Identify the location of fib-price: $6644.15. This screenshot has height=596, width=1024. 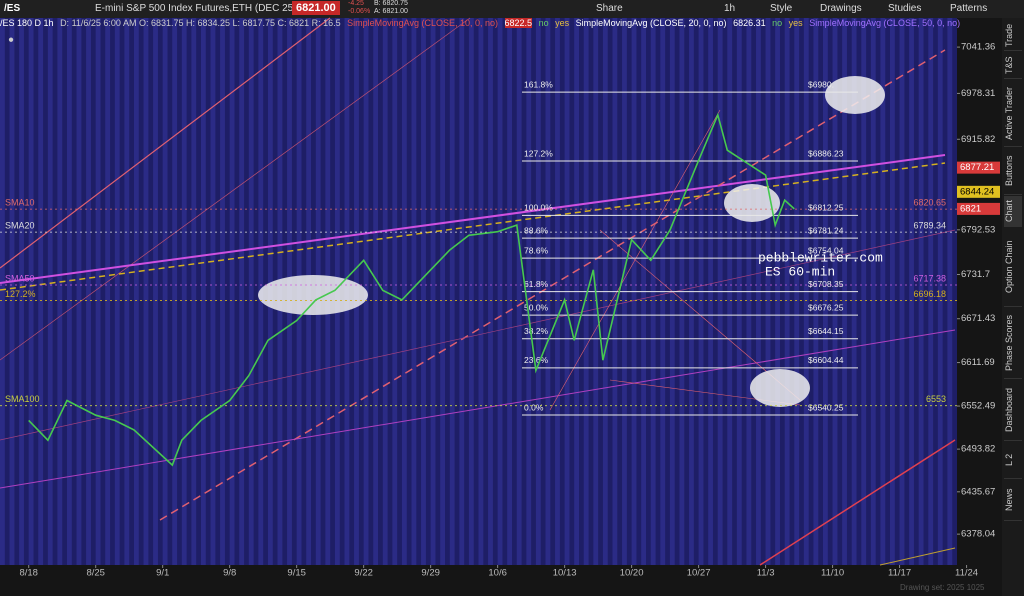
(826, 331).